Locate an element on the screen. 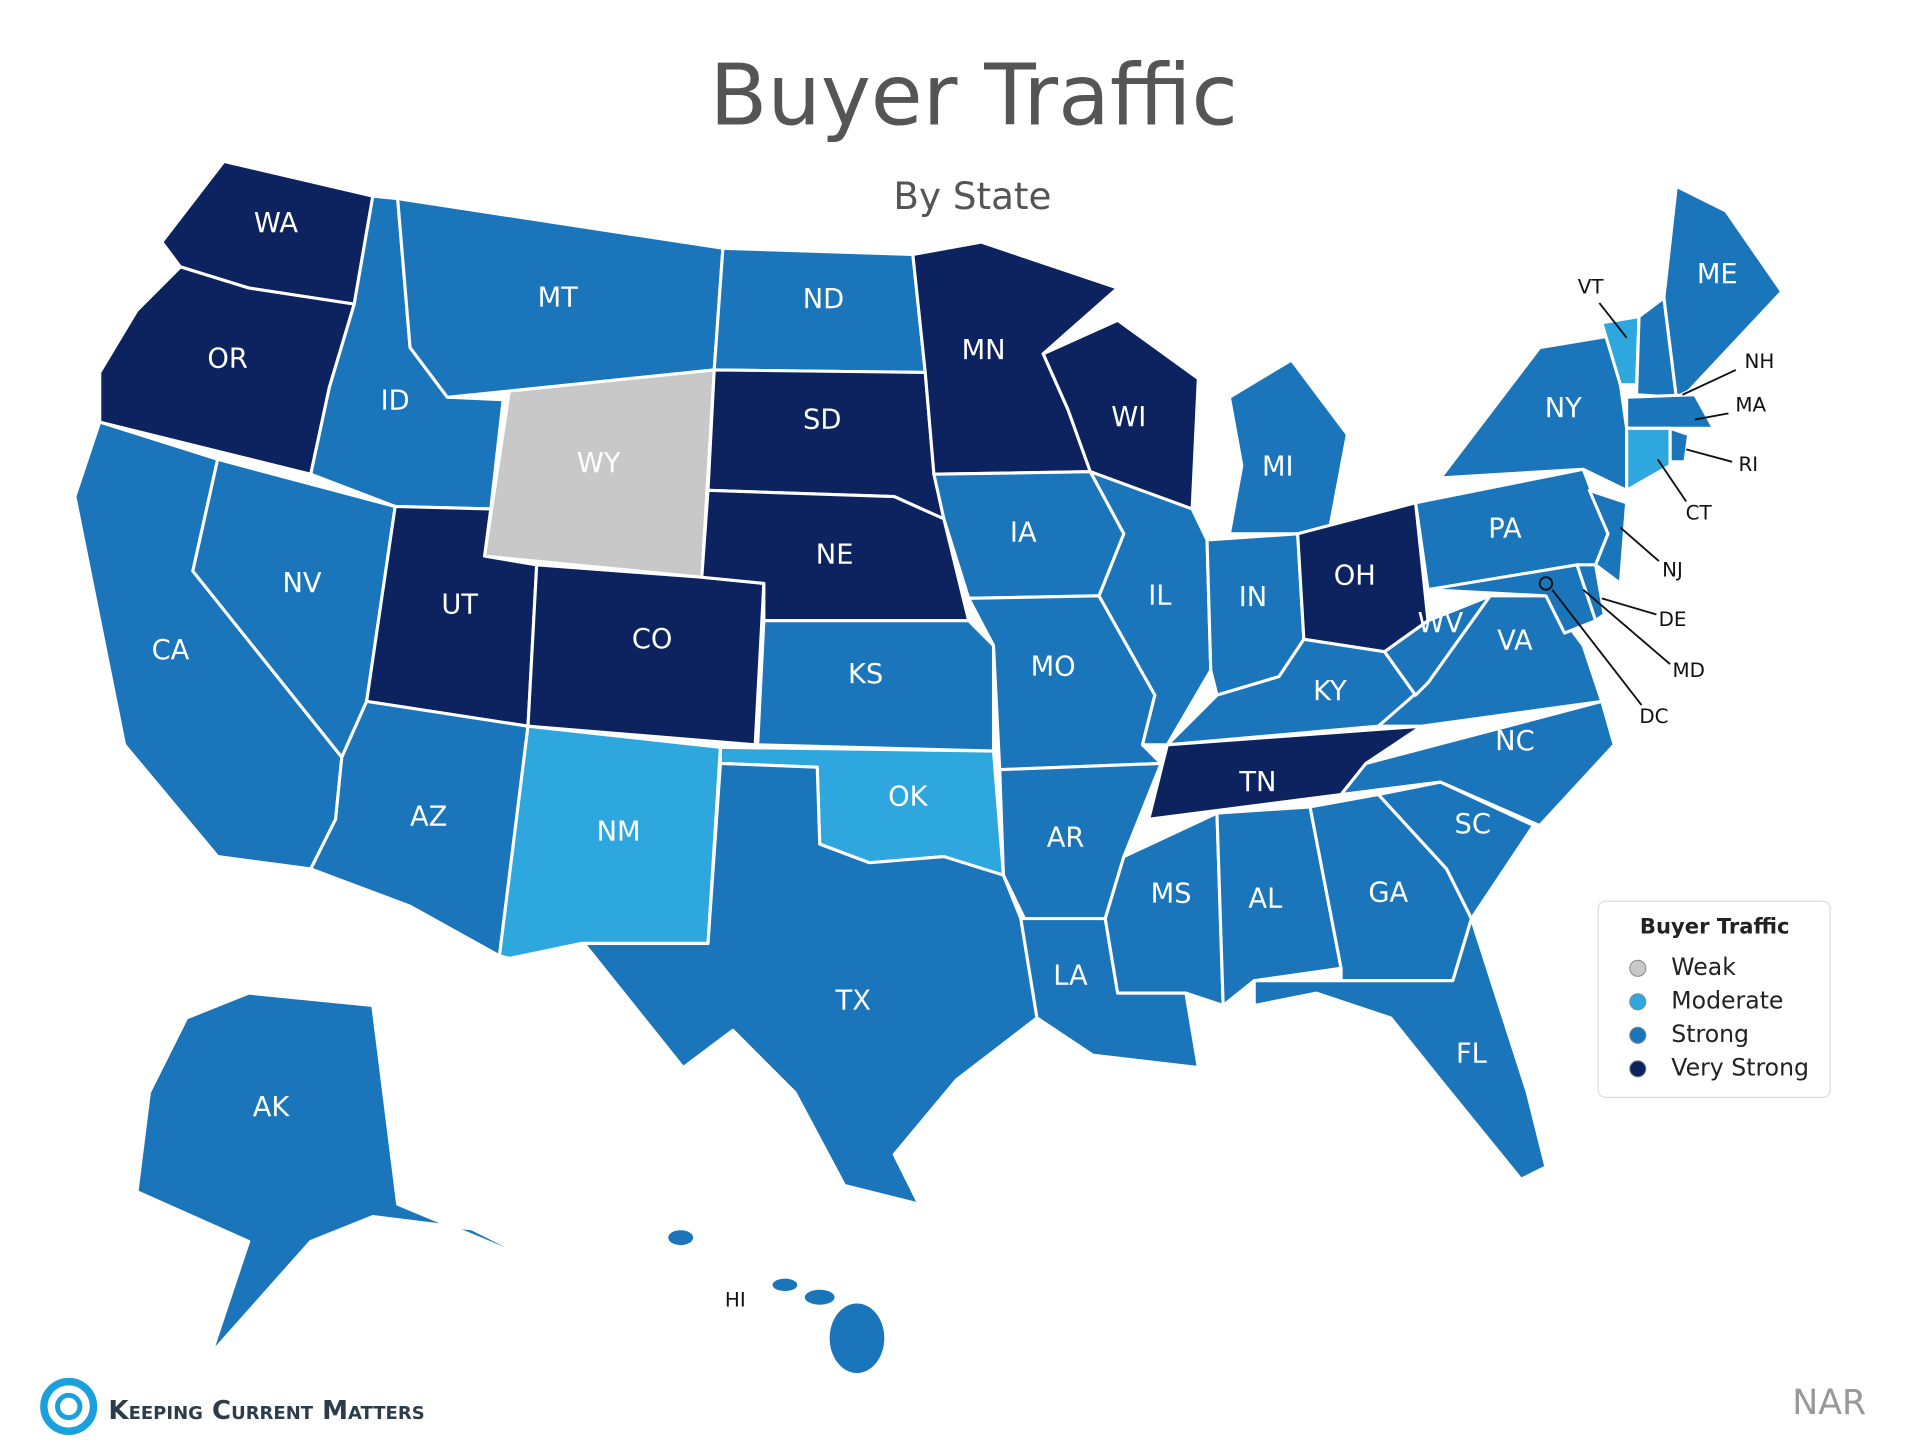  state-label: KS is located at coordinates (865, 674).